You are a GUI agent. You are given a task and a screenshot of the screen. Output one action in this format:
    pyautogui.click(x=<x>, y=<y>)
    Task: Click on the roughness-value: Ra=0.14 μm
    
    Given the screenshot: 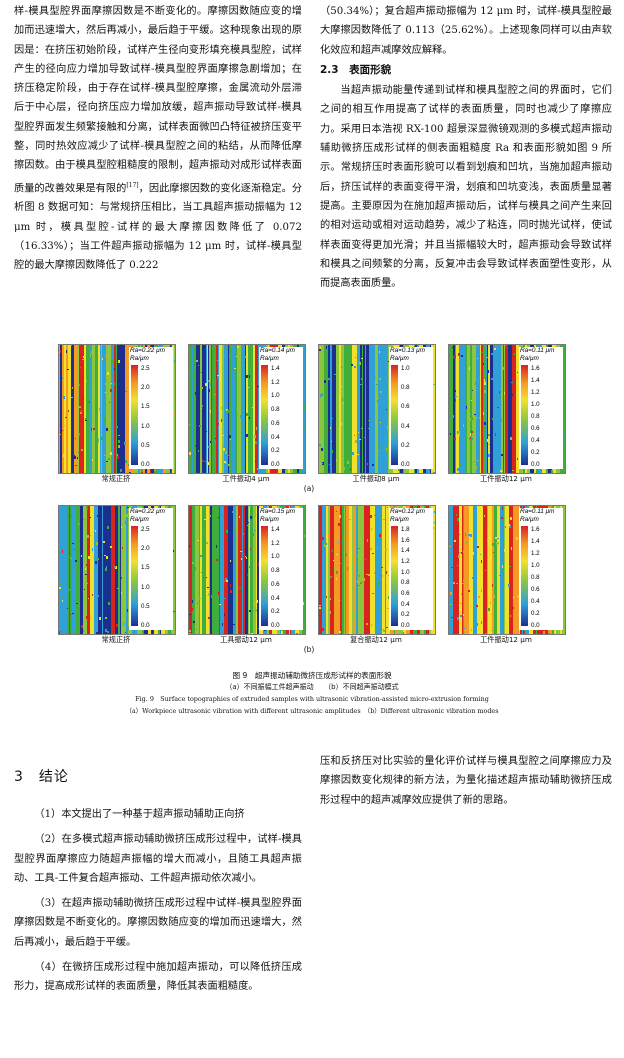 What is the action you would take?
    pyautogui.click(x=277, y=350)
    